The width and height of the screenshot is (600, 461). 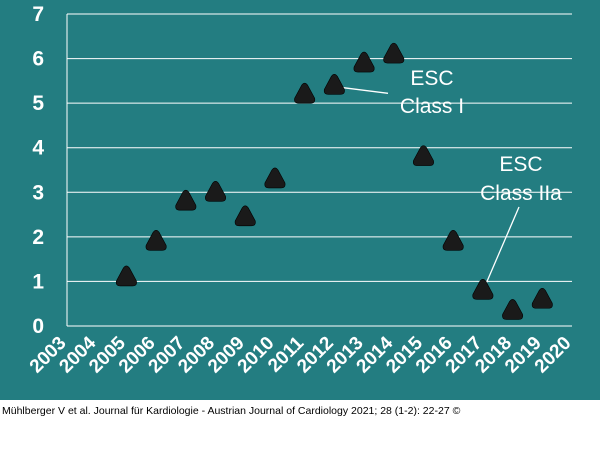 I want to click on annotation-label: Class I, so click(x=432, y=106).